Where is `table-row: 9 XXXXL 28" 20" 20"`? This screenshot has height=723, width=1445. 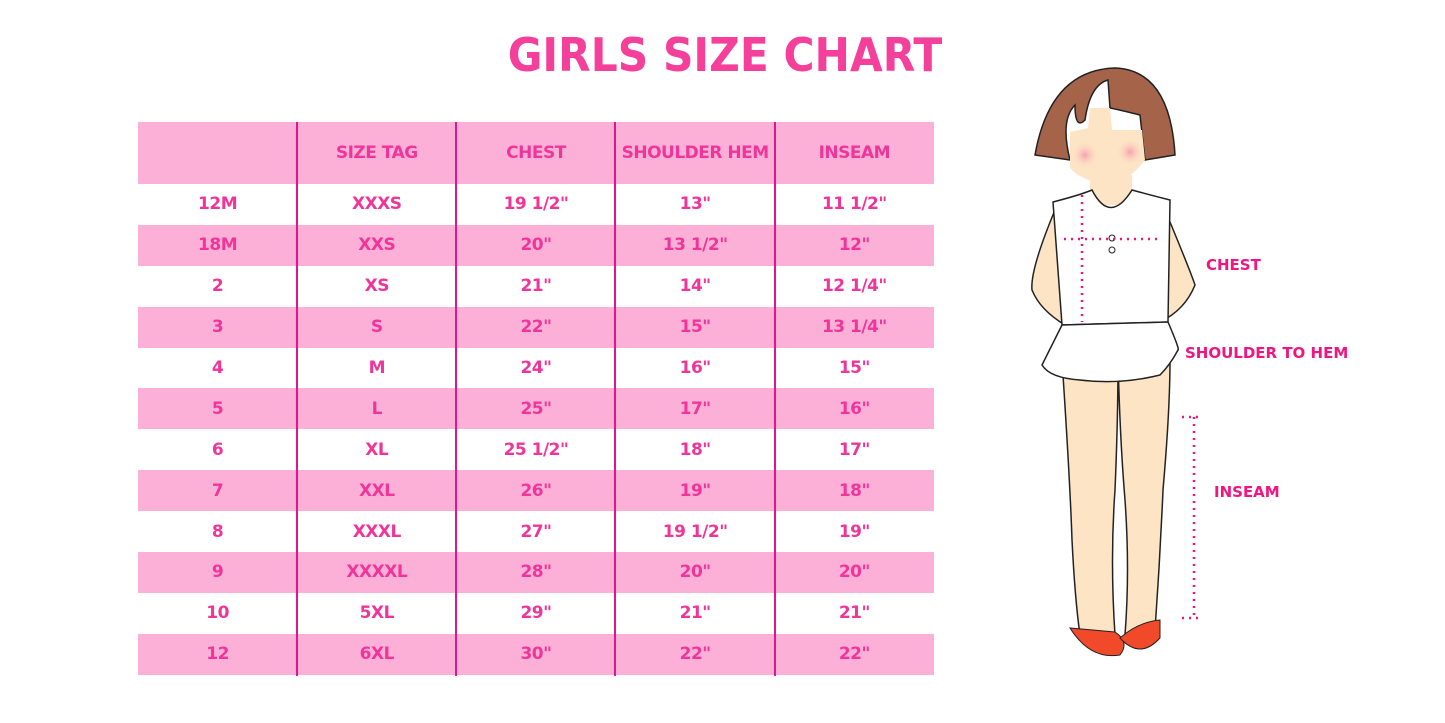 table-row: 9 XXXXL 28" 20" 20" is located at coordinates (536, 572).